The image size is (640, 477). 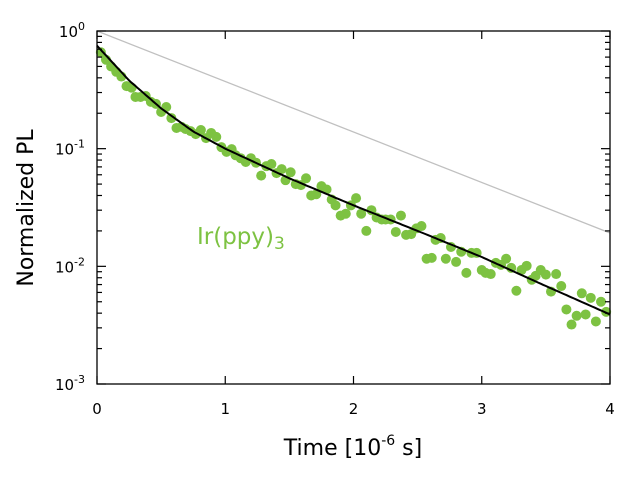 I want to click on y-tick-exponent: -1, so click(x=79, y=144).